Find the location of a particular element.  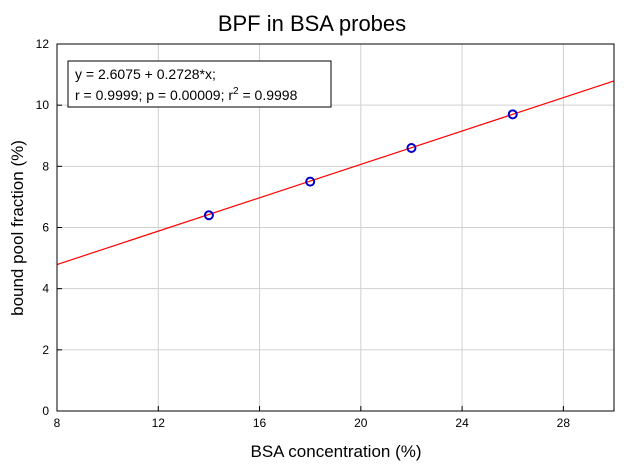

y-tick-label: 6 is located at coordinates (45, 228).